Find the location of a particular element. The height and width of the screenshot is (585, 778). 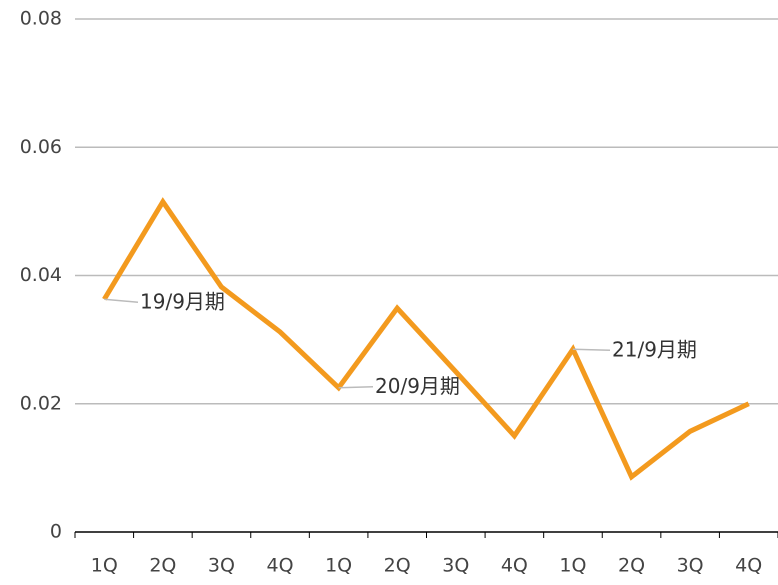

annotation: 20/9月期 is located at coordinates (417, 386).